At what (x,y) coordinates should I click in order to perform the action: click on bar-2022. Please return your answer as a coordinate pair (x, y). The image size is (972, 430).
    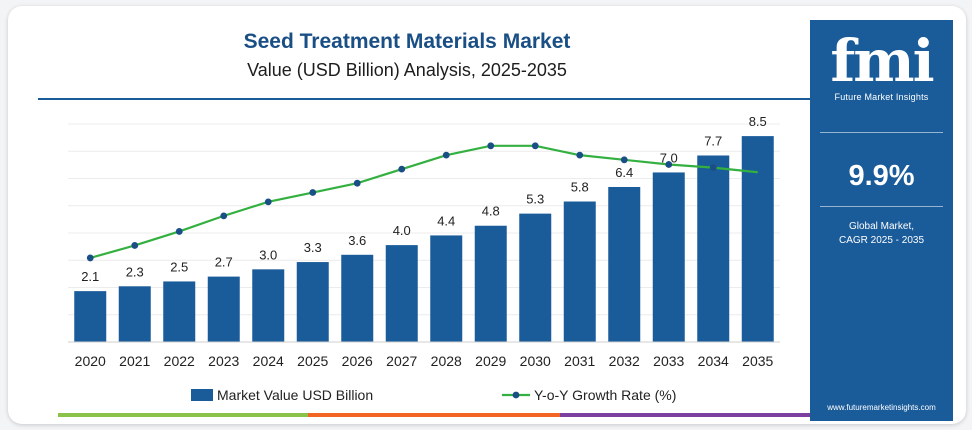
    Looking at the image, I should click on (179, 311).